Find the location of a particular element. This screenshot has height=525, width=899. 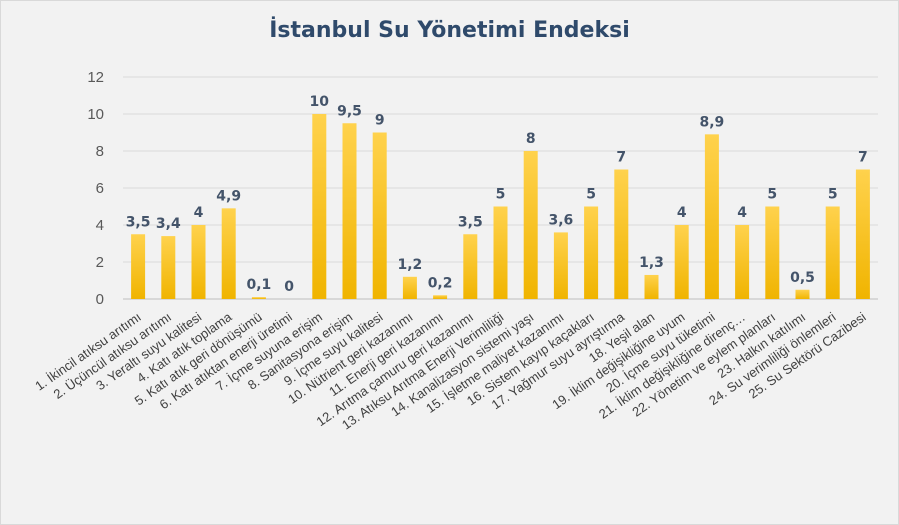

y-tick-label: 4 is located at coordinates (100, 225).